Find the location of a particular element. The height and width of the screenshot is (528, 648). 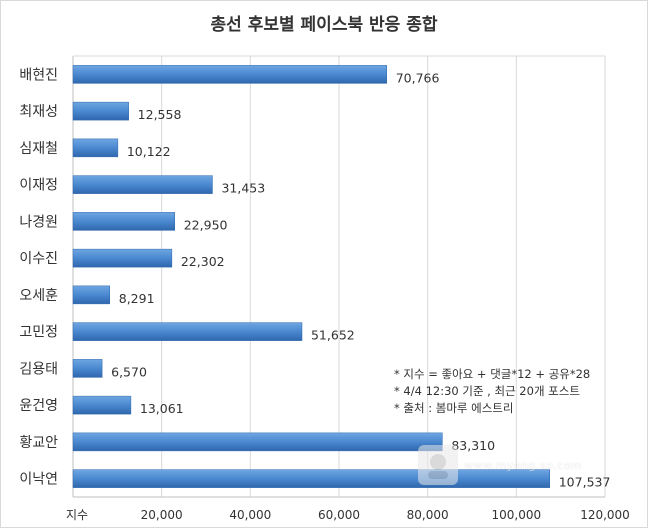

data-label: 22,950 is located at coordinates (206, 224).